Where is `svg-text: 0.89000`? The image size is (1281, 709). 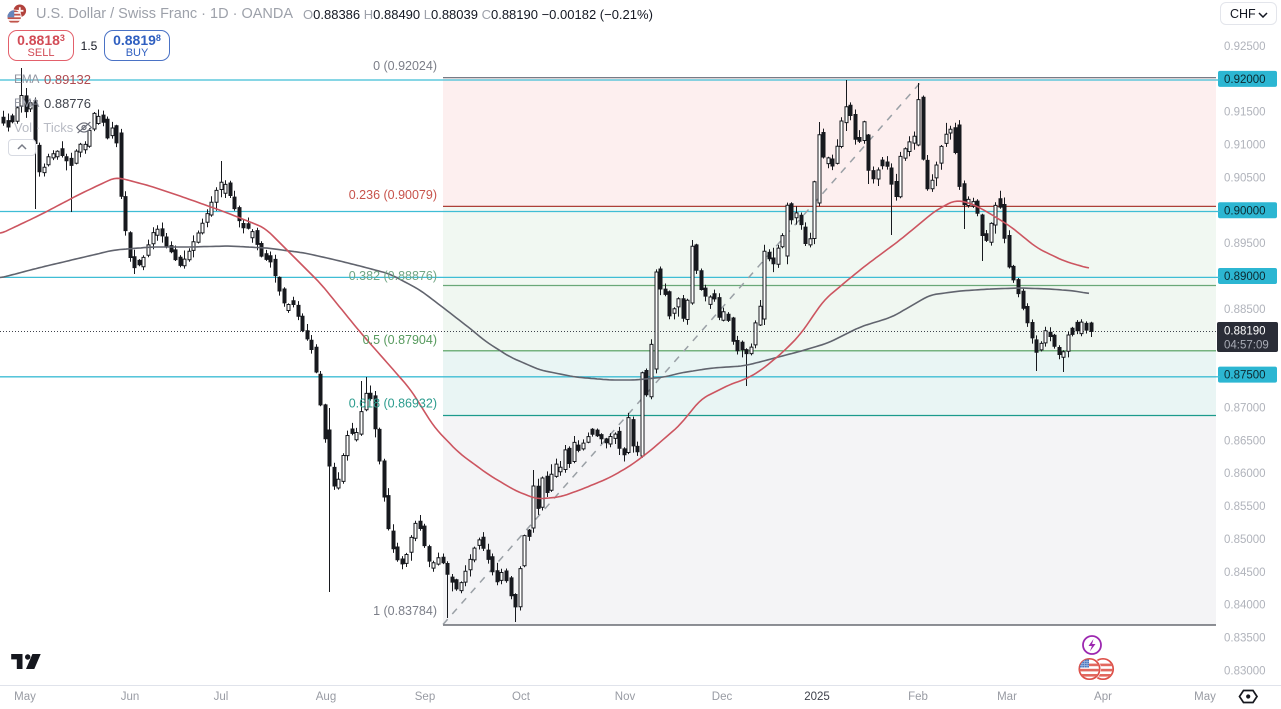 svg-text: 0.89000 is located at coordinates (1245, 277).